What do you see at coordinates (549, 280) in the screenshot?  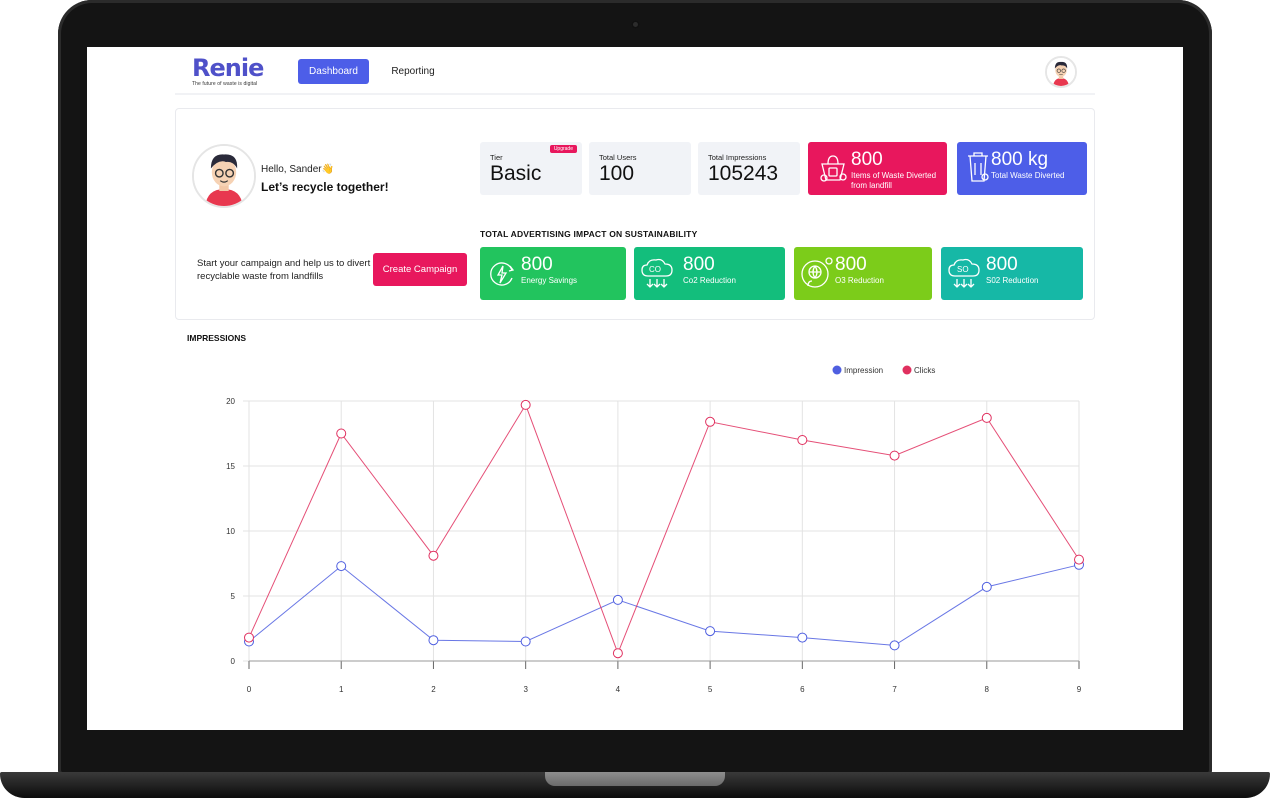 I see `energy-savings-label: Energy Savings` at bounding box center [549, 280].